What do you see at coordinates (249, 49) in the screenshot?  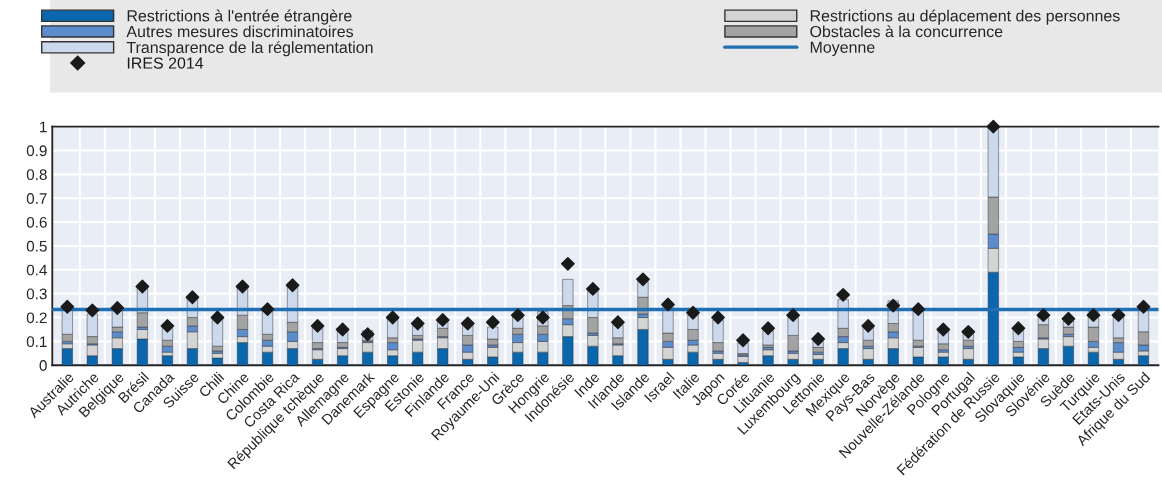 I see `legend-label: Transparence de la réglementation` at bounding box center [249, 49].